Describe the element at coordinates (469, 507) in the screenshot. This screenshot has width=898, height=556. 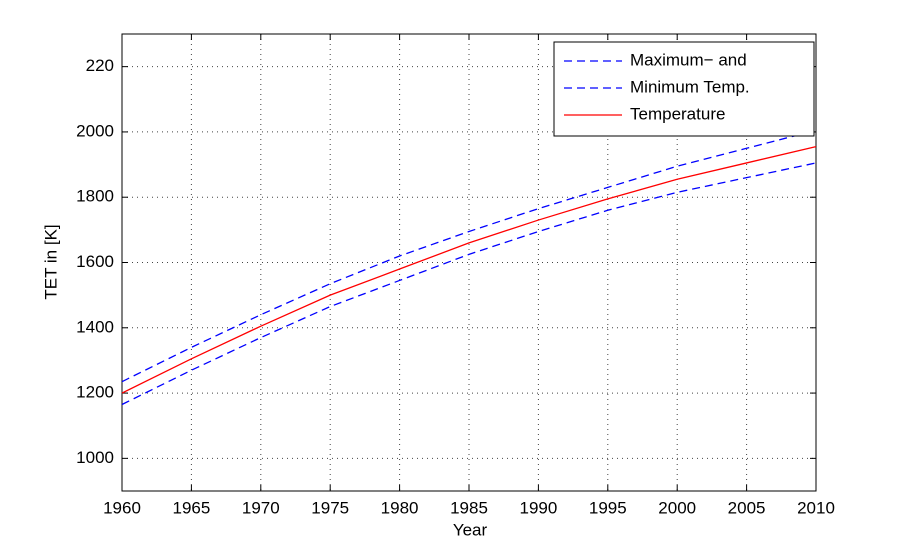
I see `x-tick-label: 1985` at that location.